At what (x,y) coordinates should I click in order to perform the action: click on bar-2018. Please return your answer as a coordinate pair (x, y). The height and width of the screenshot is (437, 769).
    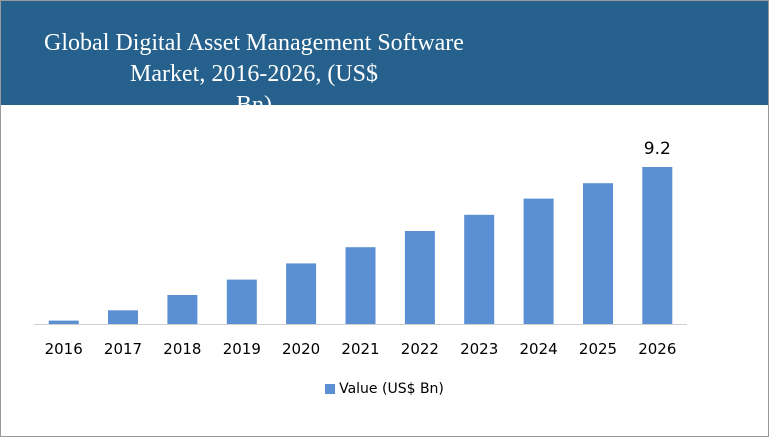
    Looking at the image, I should click on (182, 309).